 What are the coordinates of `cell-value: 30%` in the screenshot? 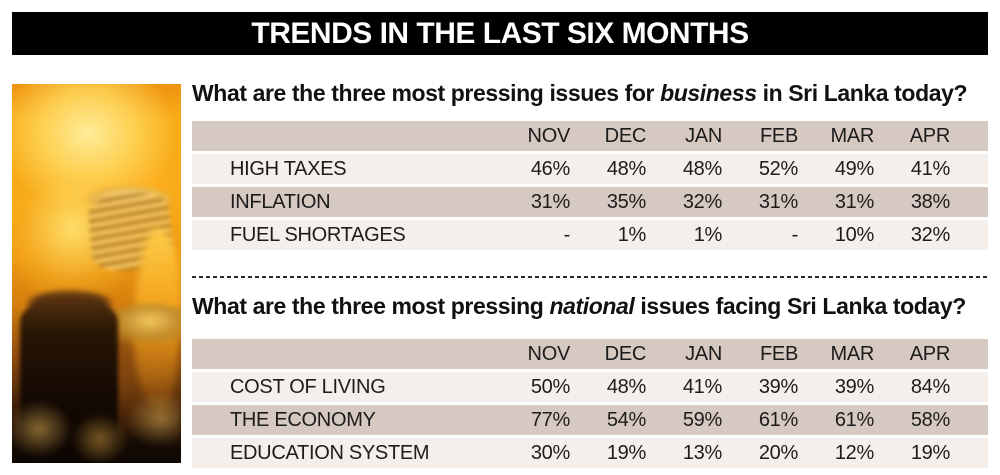 It's located at (550, 452).